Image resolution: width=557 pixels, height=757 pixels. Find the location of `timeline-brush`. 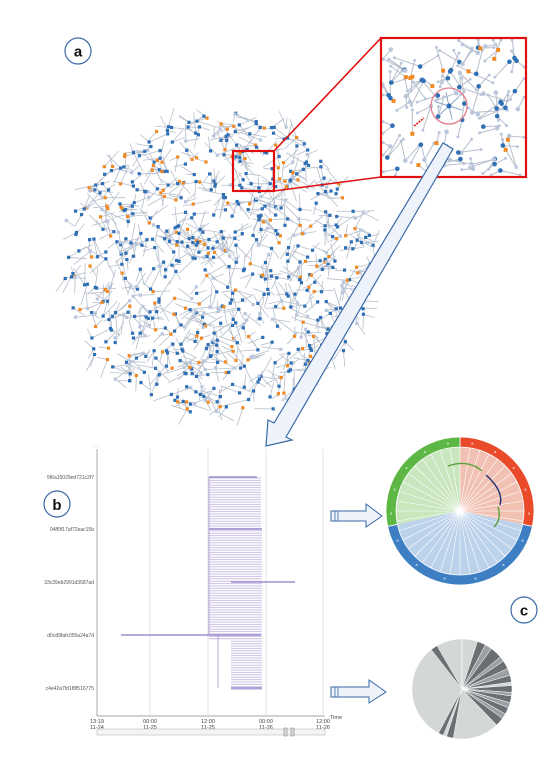

timeline-brush is located at coordinates (211, 732).